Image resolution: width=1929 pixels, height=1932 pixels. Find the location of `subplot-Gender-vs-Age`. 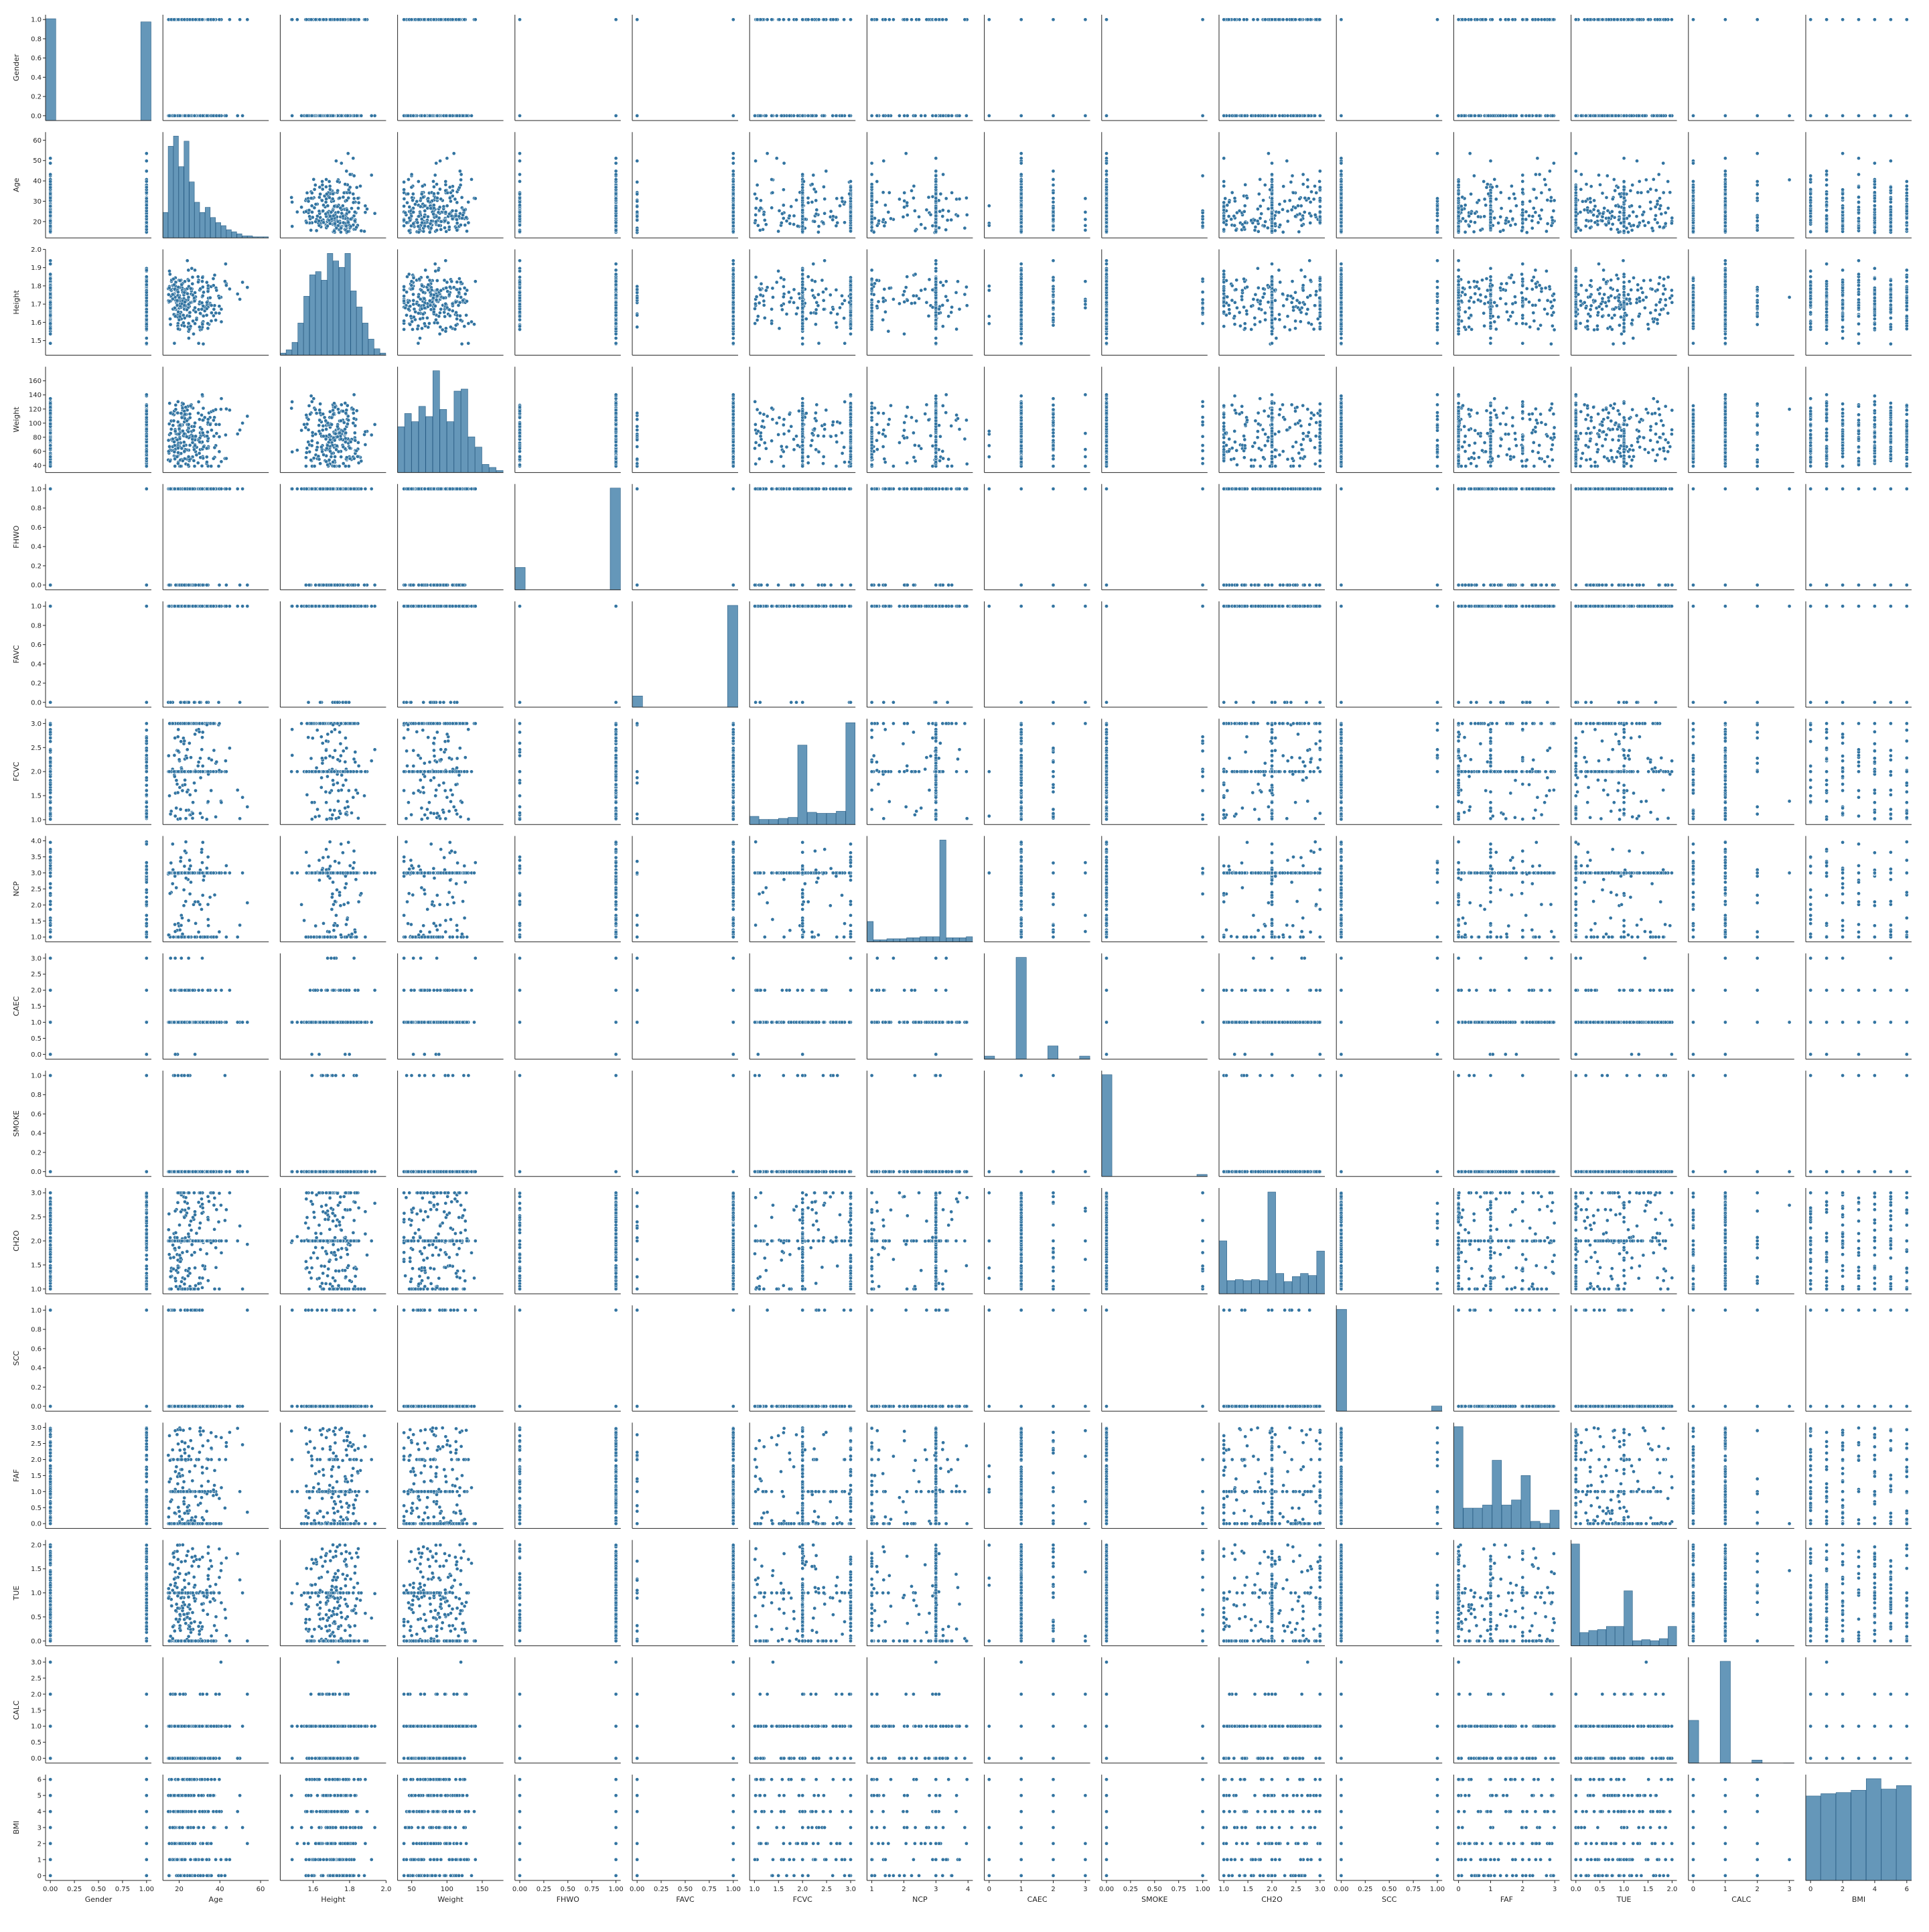

subplot-Gender-vs-Age is located at coordinates (216, 68).